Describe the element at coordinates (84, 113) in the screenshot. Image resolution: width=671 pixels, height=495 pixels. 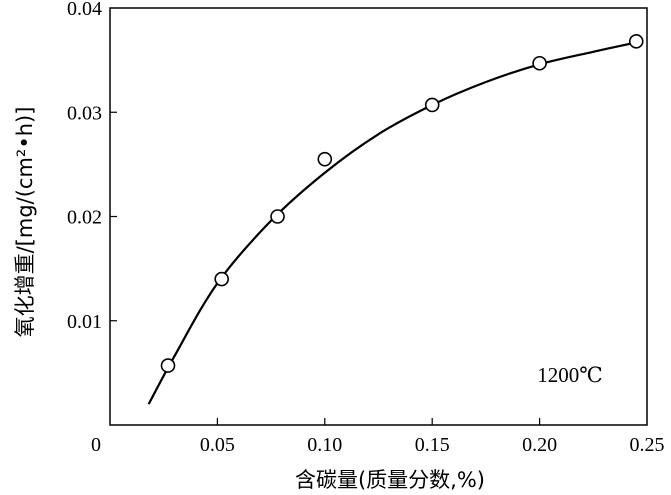
I see `y-tick-label: 0.03` at that location.